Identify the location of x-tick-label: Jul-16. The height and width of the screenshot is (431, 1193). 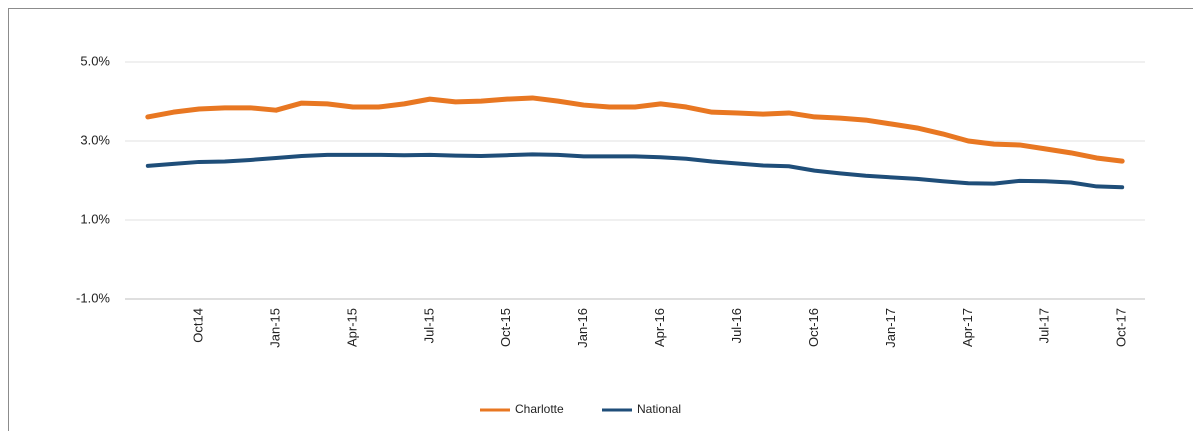
(736, 325).